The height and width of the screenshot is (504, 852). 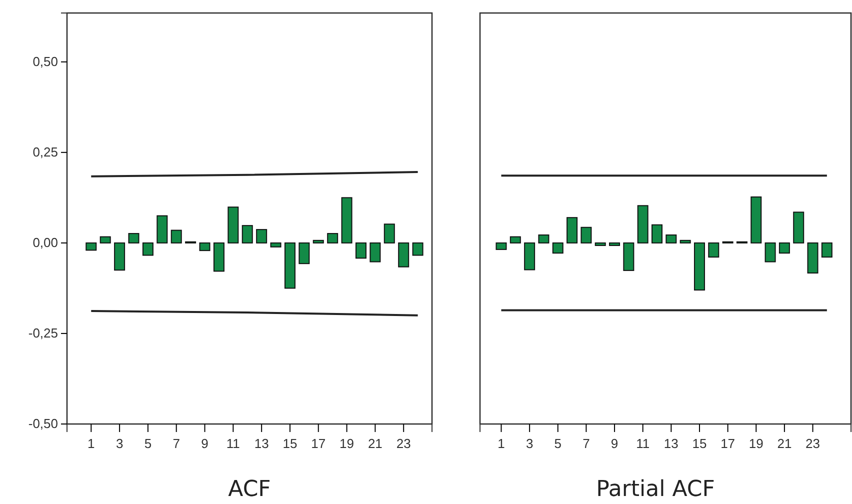 What do you see at coordinates (43, 424) in the screenshot?
I see `y-tick-label: -0,50` at bounding box center [43, 424].